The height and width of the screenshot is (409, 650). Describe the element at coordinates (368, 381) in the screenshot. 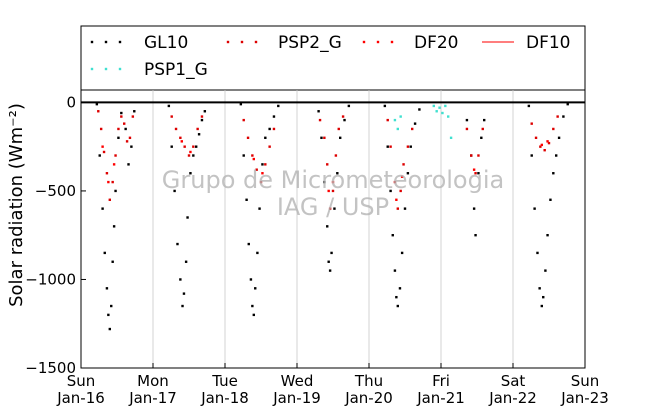

I see `x-tick-label-top-4: Thu` at that location.